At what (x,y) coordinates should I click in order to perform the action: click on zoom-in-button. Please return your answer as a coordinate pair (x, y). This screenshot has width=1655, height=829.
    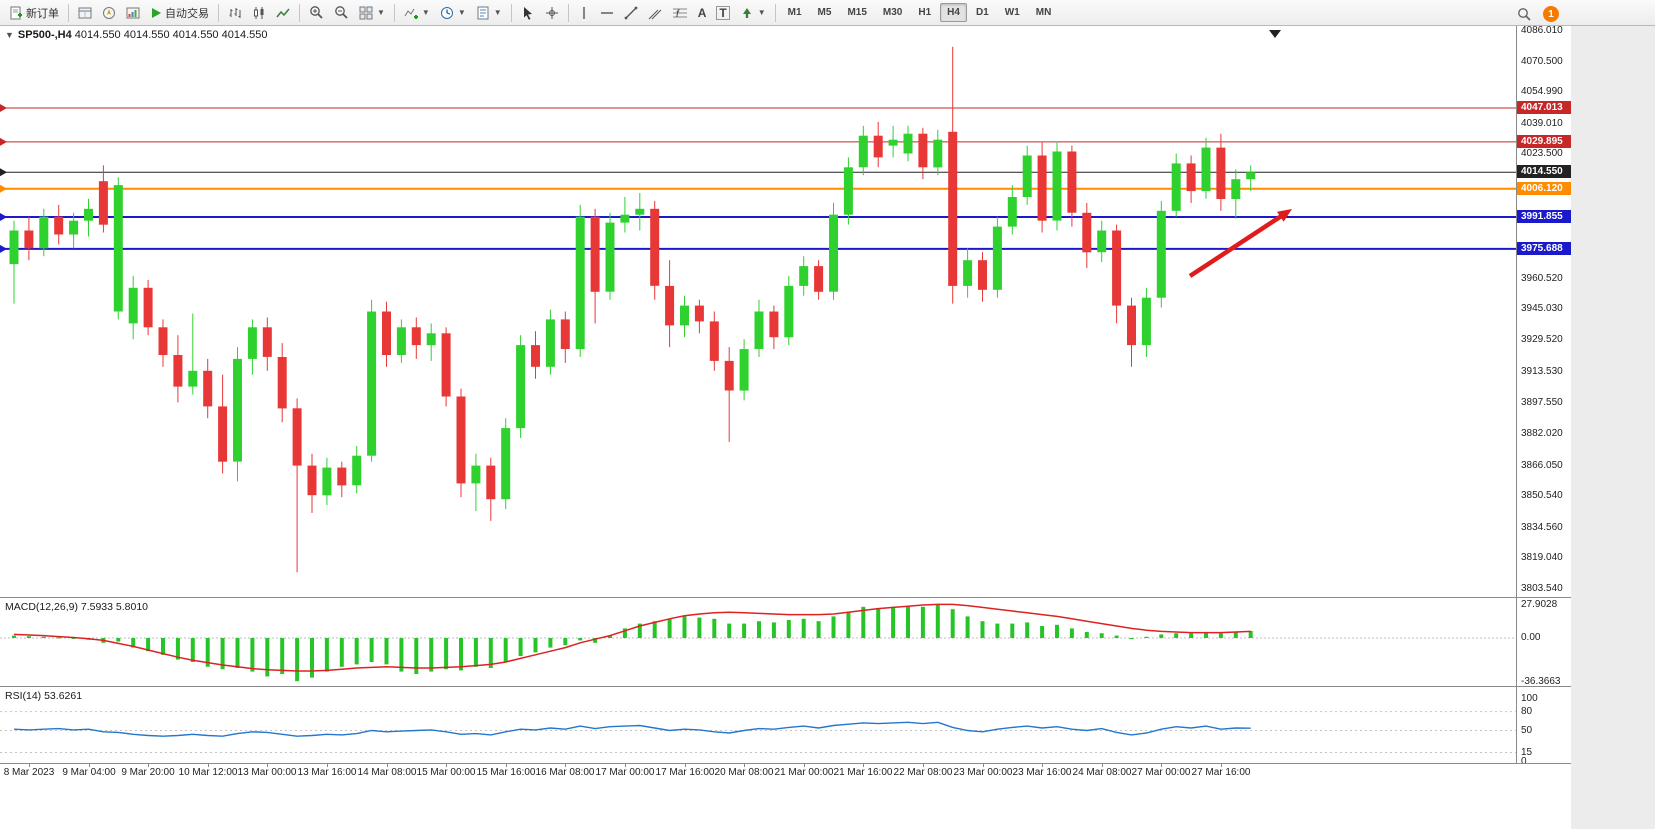
    Looking at the image, I should click on (316, 13).